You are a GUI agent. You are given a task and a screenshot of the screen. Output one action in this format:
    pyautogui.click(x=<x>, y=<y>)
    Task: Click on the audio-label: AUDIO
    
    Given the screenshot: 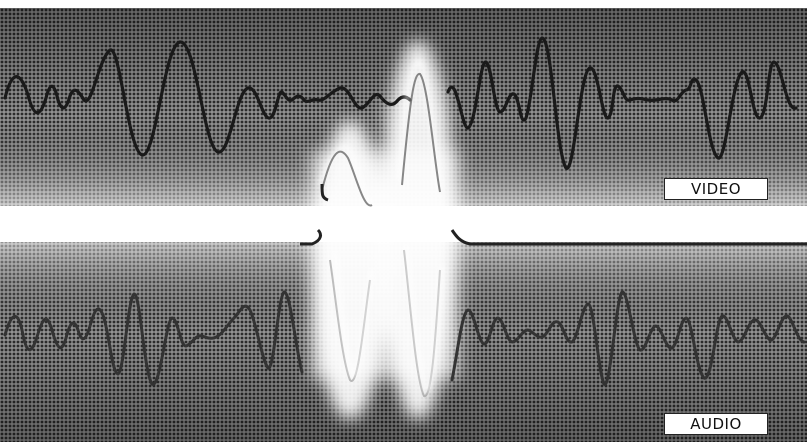 What is the action you would take?
    pyautogui.click(x=716, y=424)
    